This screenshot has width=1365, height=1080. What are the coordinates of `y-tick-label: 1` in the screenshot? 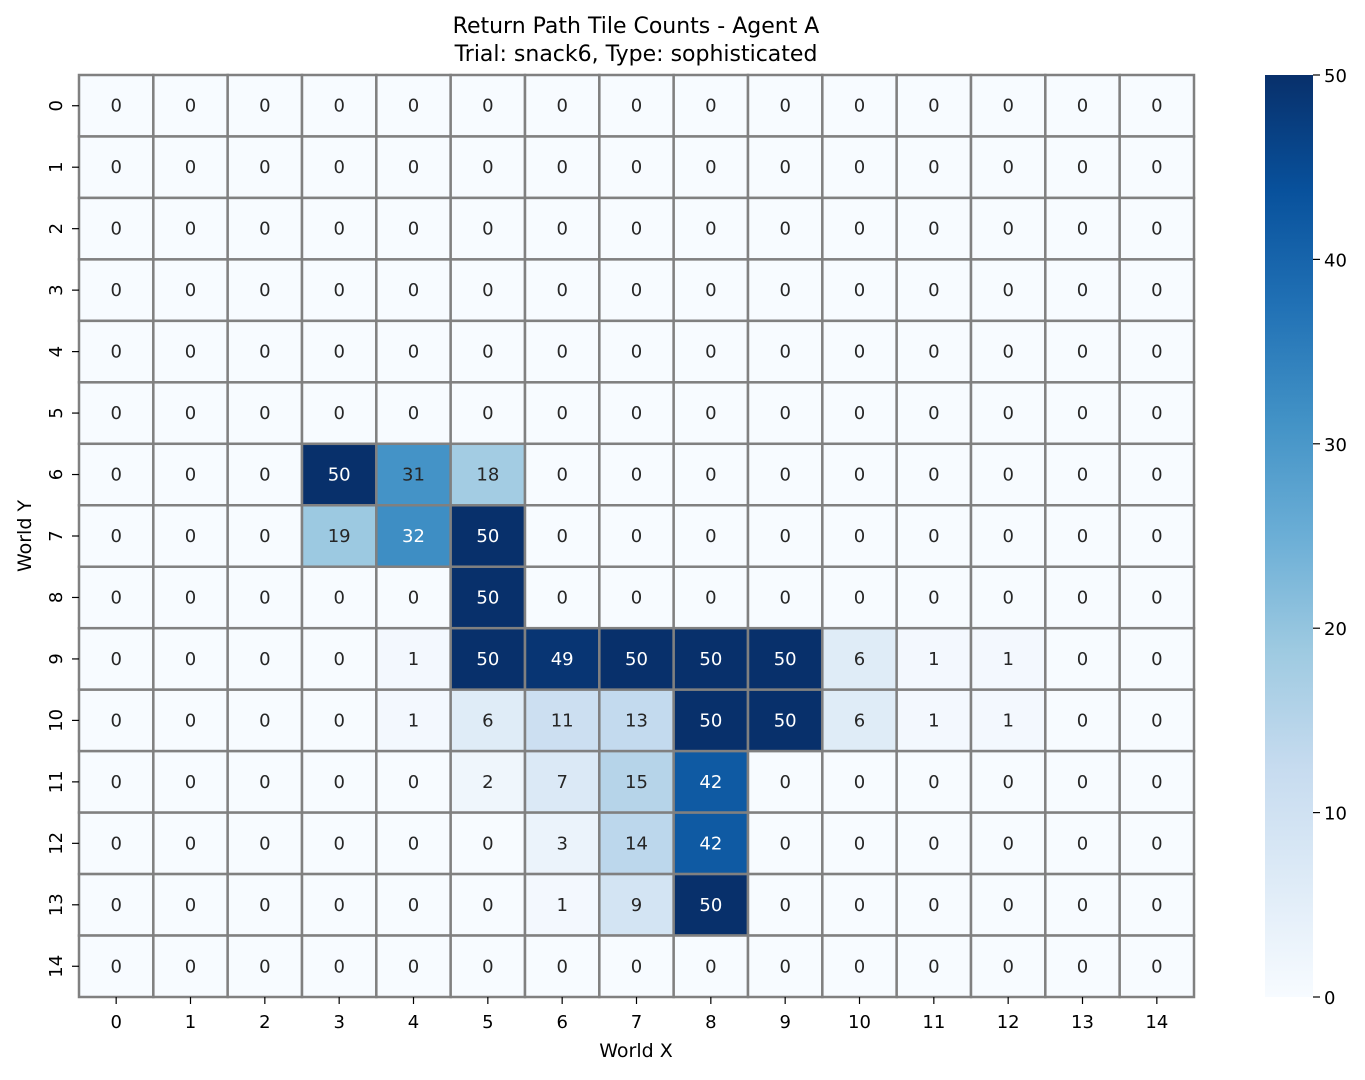 It's located at (56, 166).